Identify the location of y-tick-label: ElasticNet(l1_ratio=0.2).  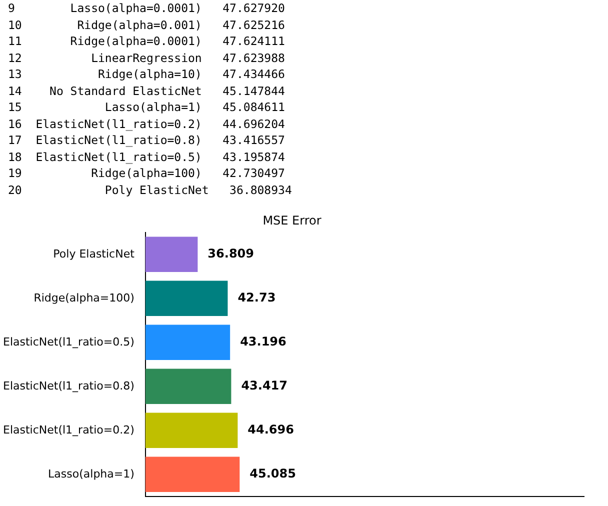
(68, 429).